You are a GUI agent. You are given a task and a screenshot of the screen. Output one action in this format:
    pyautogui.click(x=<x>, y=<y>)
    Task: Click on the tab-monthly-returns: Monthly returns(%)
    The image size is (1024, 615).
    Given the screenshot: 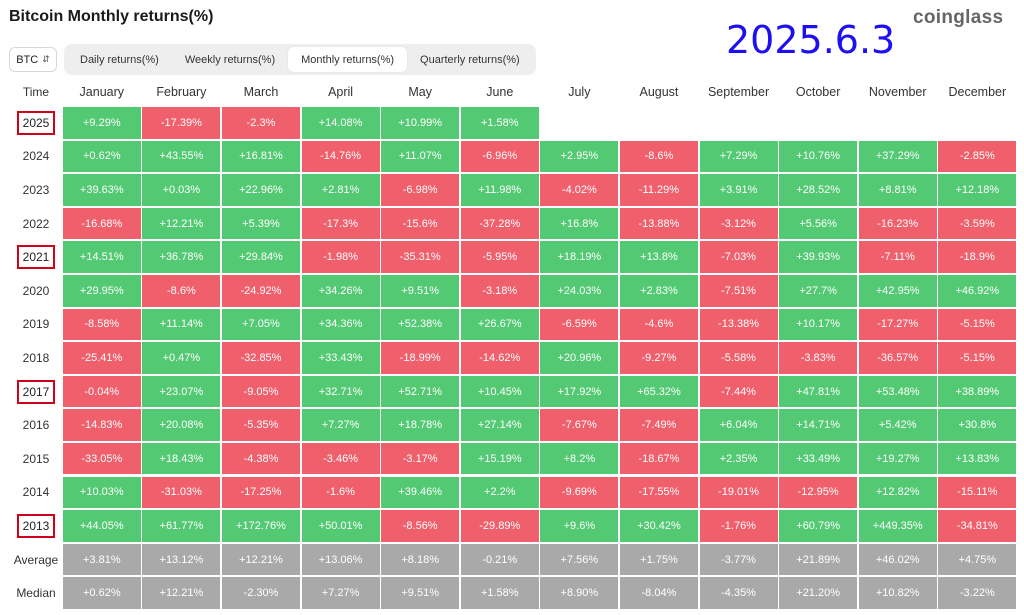 What is the action you would take?
    pyautogui.click(x=348, y=59)
    